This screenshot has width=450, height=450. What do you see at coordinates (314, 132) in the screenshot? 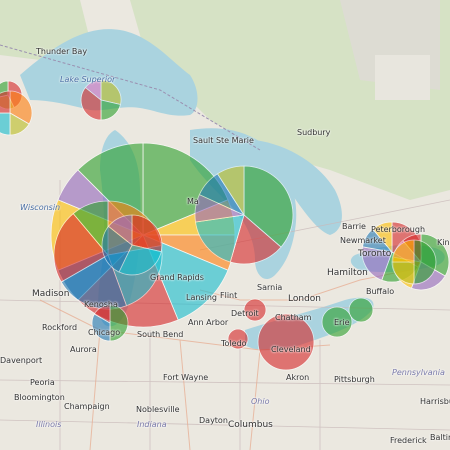
I see `label-sudbury: Sudbury` at bounding box center [314, 132].